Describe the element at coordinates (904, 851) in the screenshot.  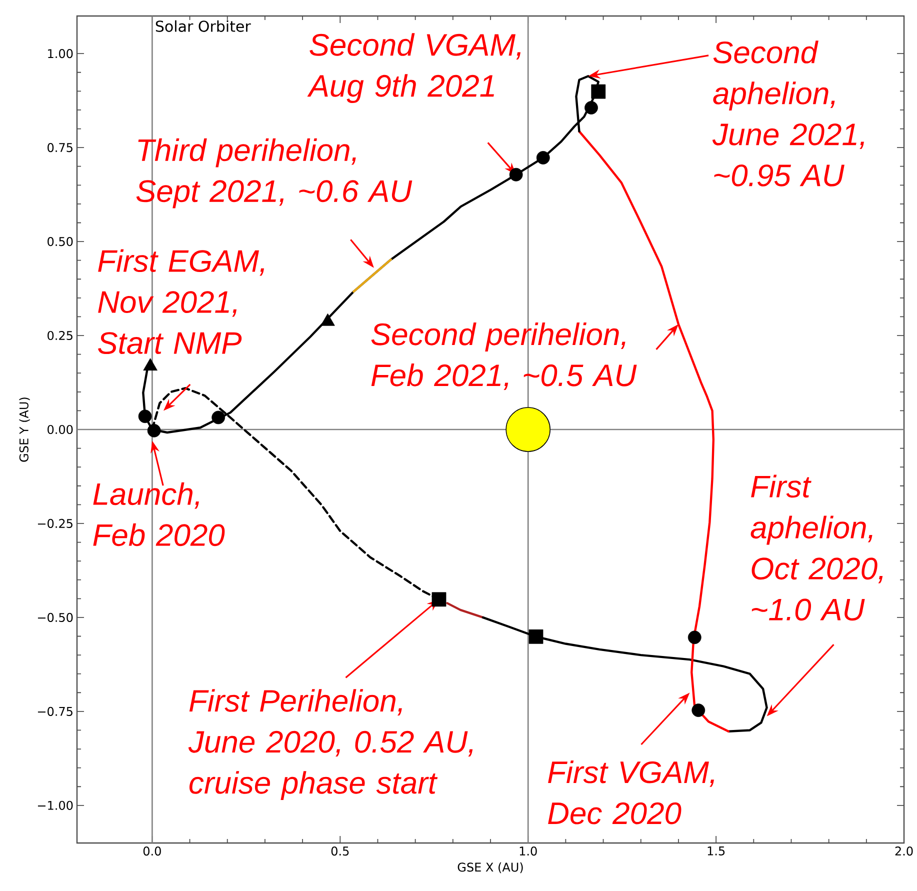
I see `x-tick-label: 2.0` at that location.